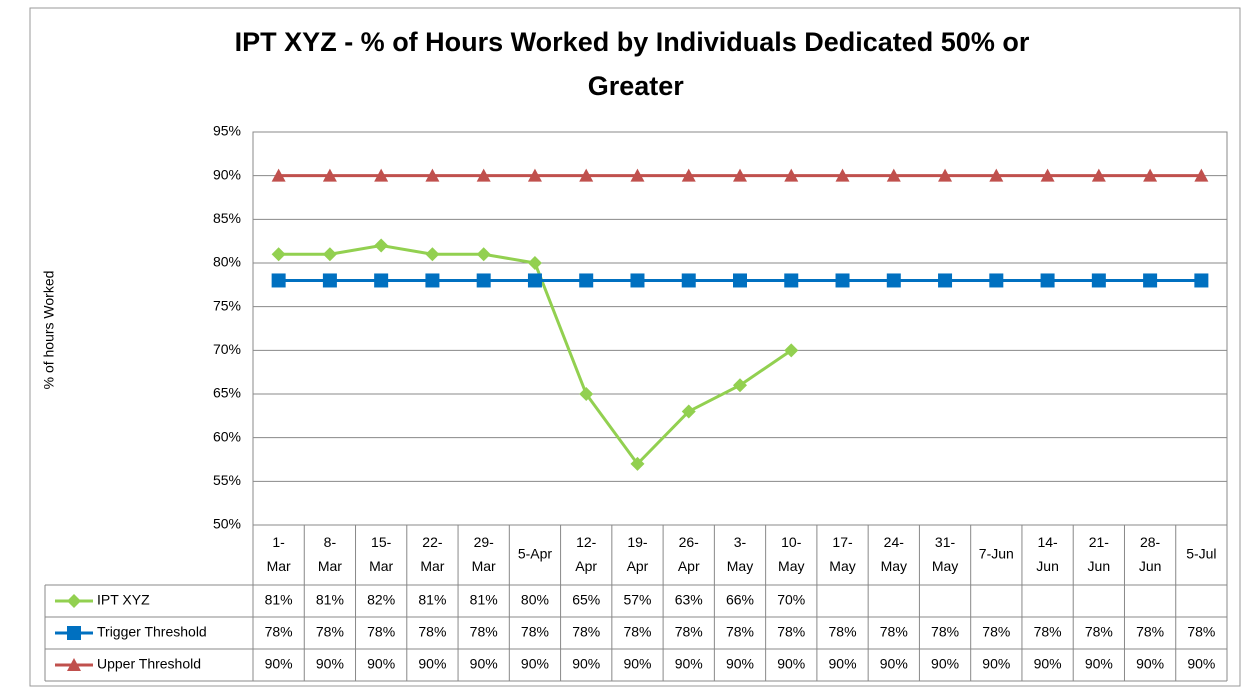  Describe the element at coordinates (791, 600) in the screenshot. I see `table-value: 70%` at that location.